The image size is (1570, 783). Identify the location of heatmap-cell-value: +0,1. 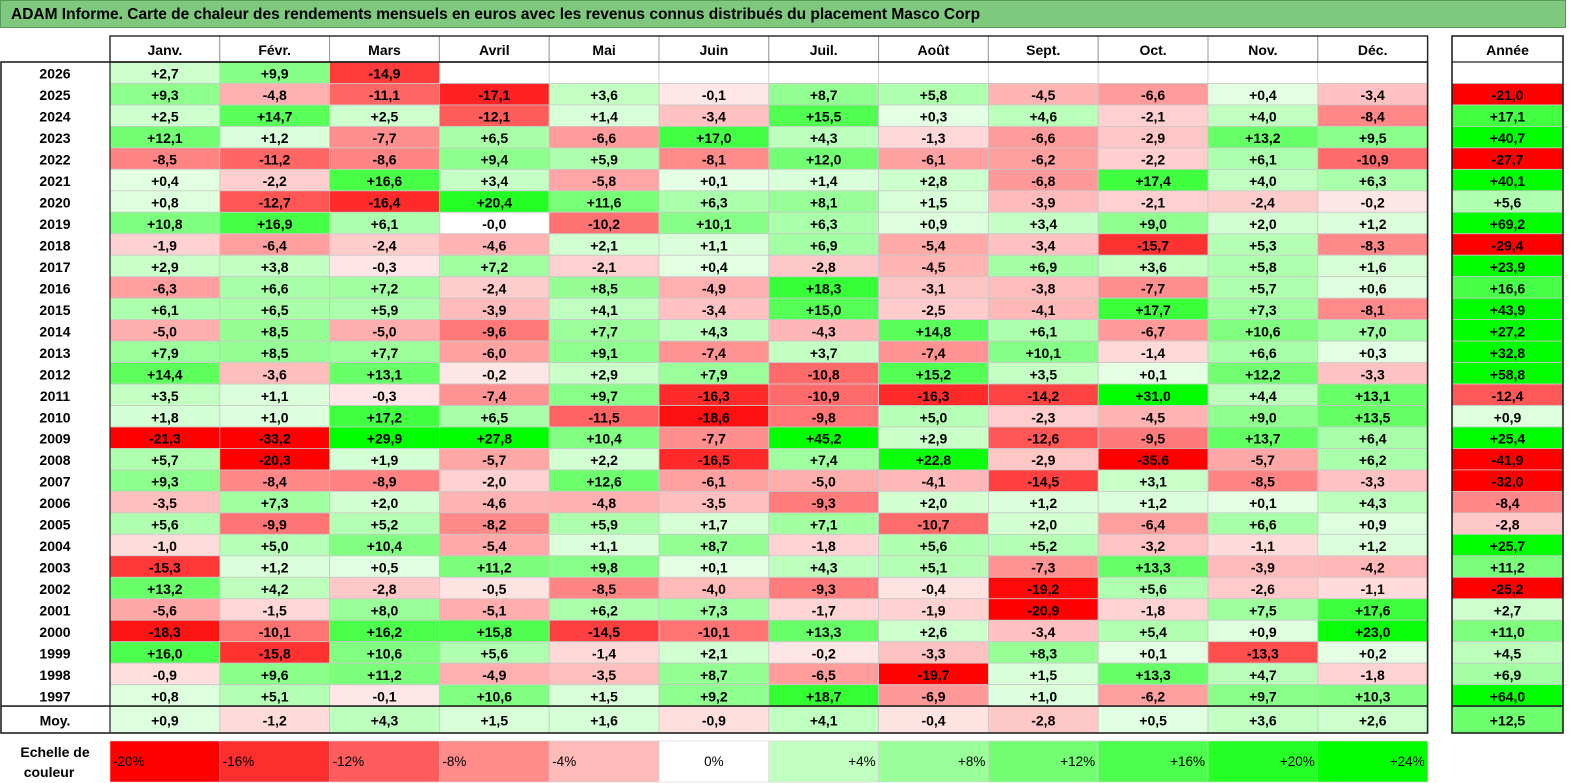
(714, 181).